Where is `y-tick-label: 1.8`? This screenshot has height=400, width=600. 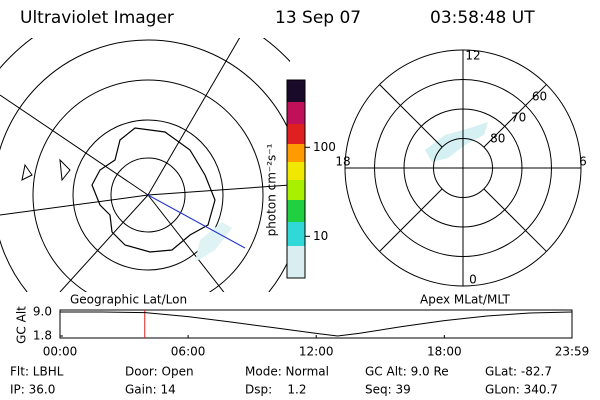
y-tick-label: 1.8 is located at coordinates (42, 336).